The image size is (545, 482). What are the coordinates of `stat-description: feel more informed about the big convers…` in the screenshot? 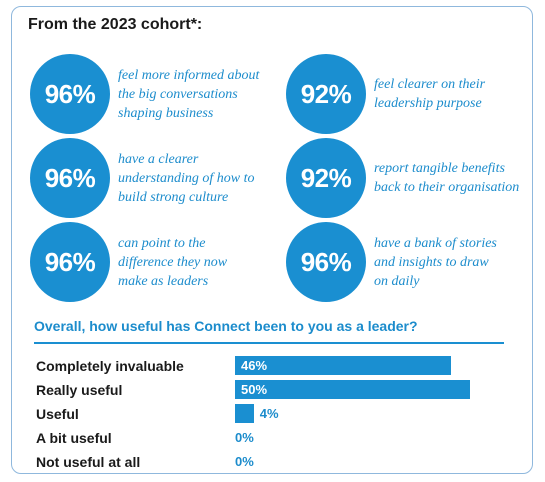 It's located at (189, 94).